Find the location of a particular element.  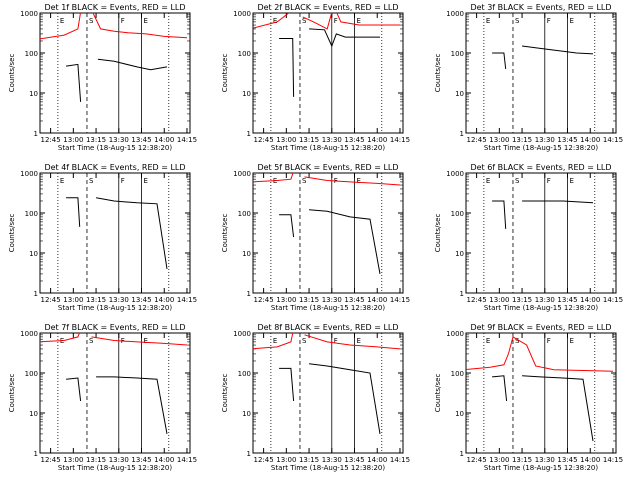

plot-frame is located at coordinates (541, 233).